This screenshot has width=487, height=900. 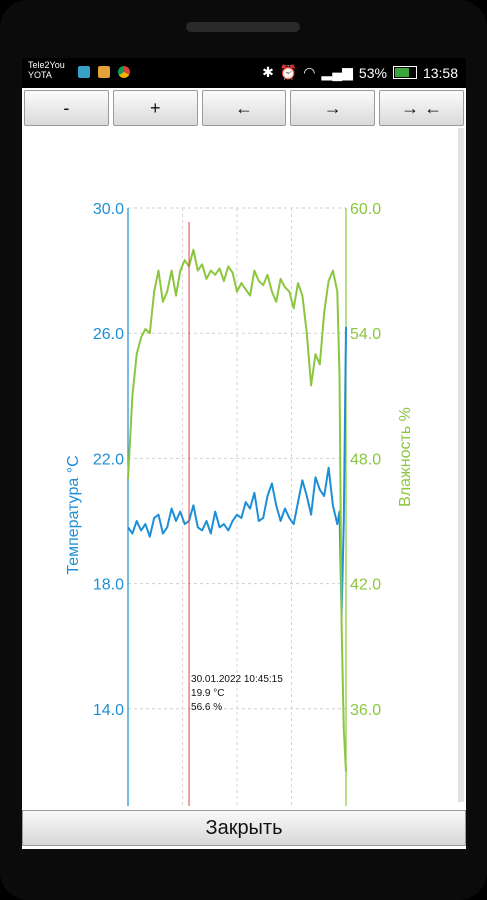 What do you see at coordinates (243, 27) in the screenshot?
I see `speaker-grille` at bounding box center [243, 27].